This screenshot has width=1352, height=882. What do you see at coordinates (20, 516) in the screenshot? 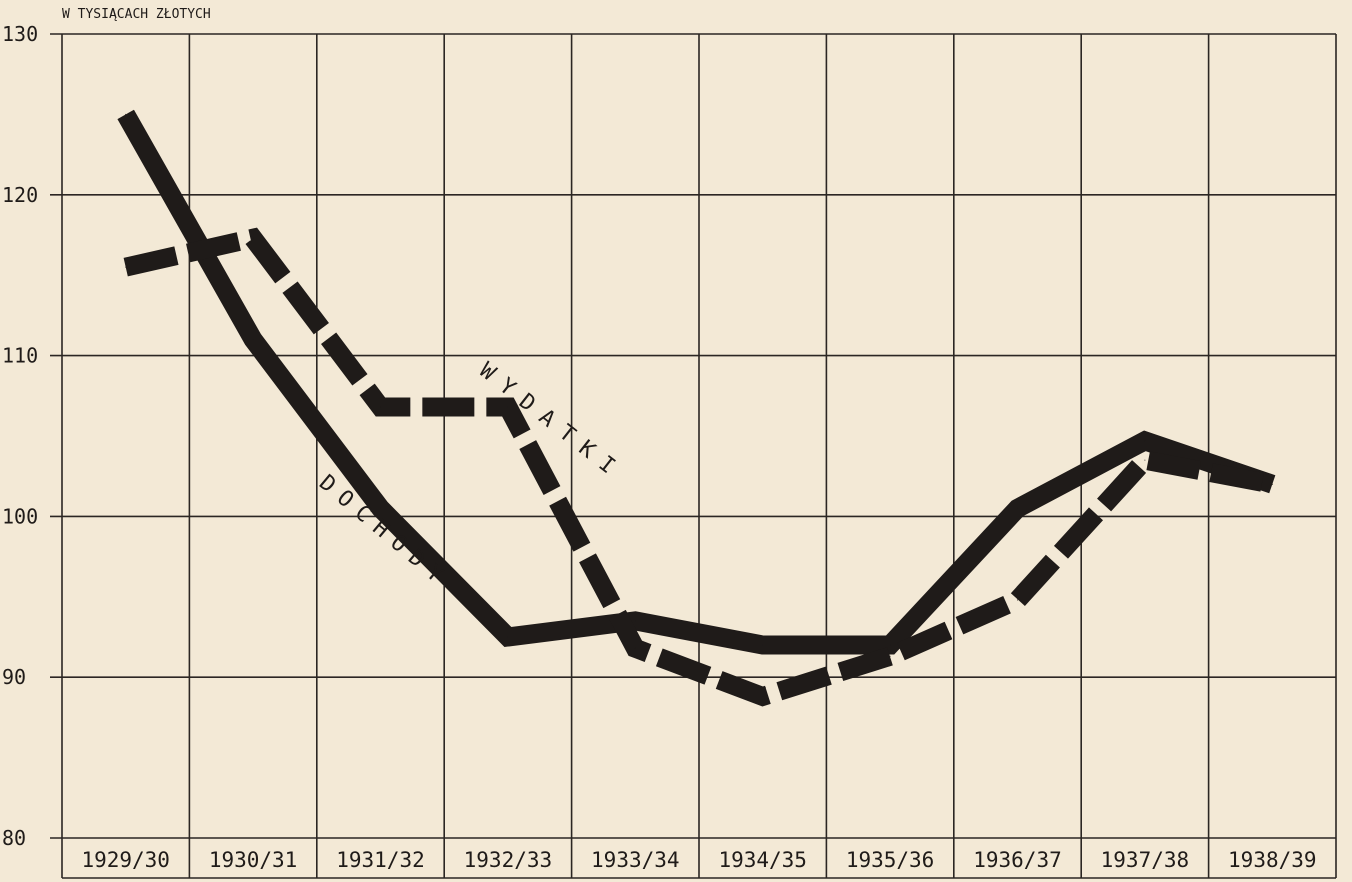
I see `y-tick-label: 100` at bounding box center [20, 516].